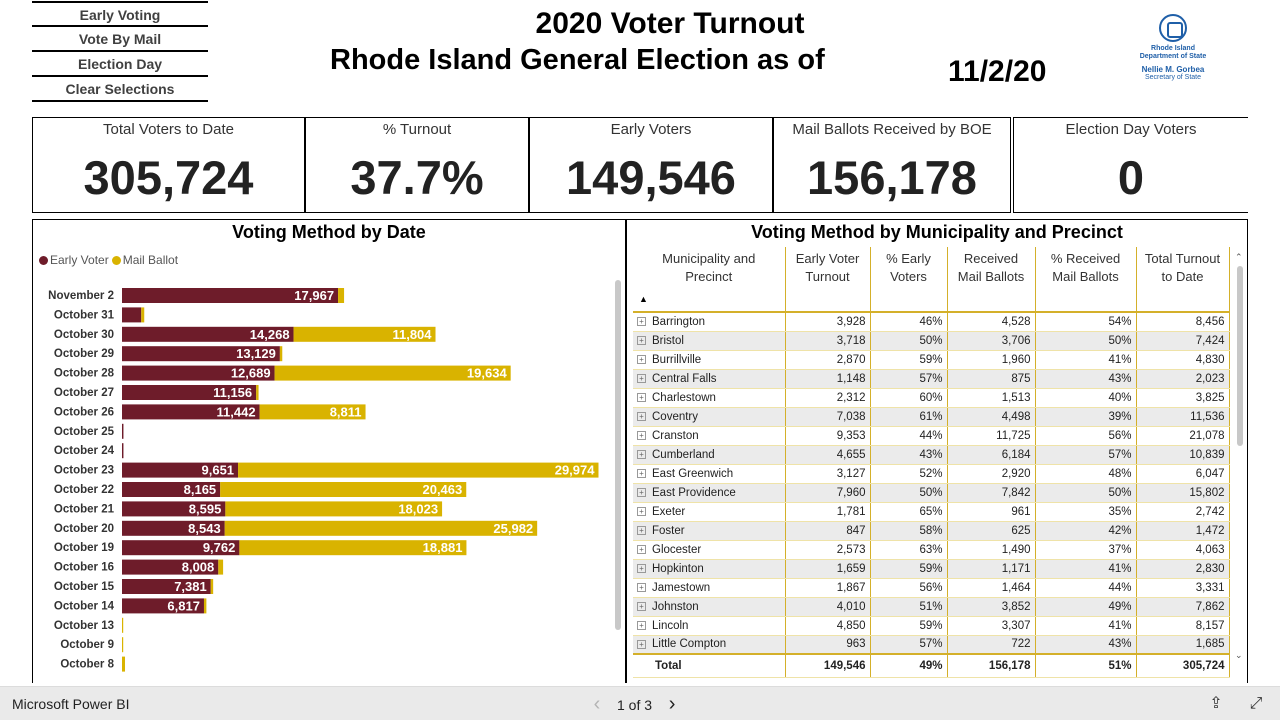 The width and height of the screenshot is (1280, 720). I want to click on chart-scrollbar, so click(618, 455).